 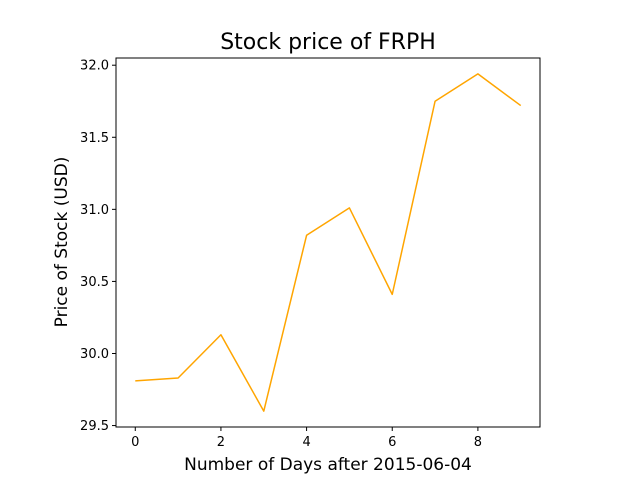 I want to click on chart-title: Stock price of FRPH, so click(x=328, y=42).